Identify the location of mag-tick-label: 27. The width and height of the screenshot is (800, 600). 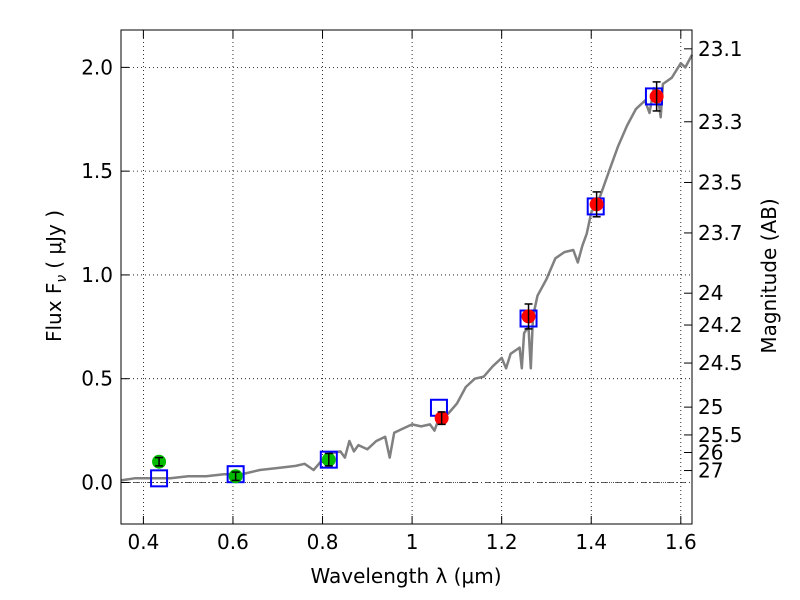
(710, 471).